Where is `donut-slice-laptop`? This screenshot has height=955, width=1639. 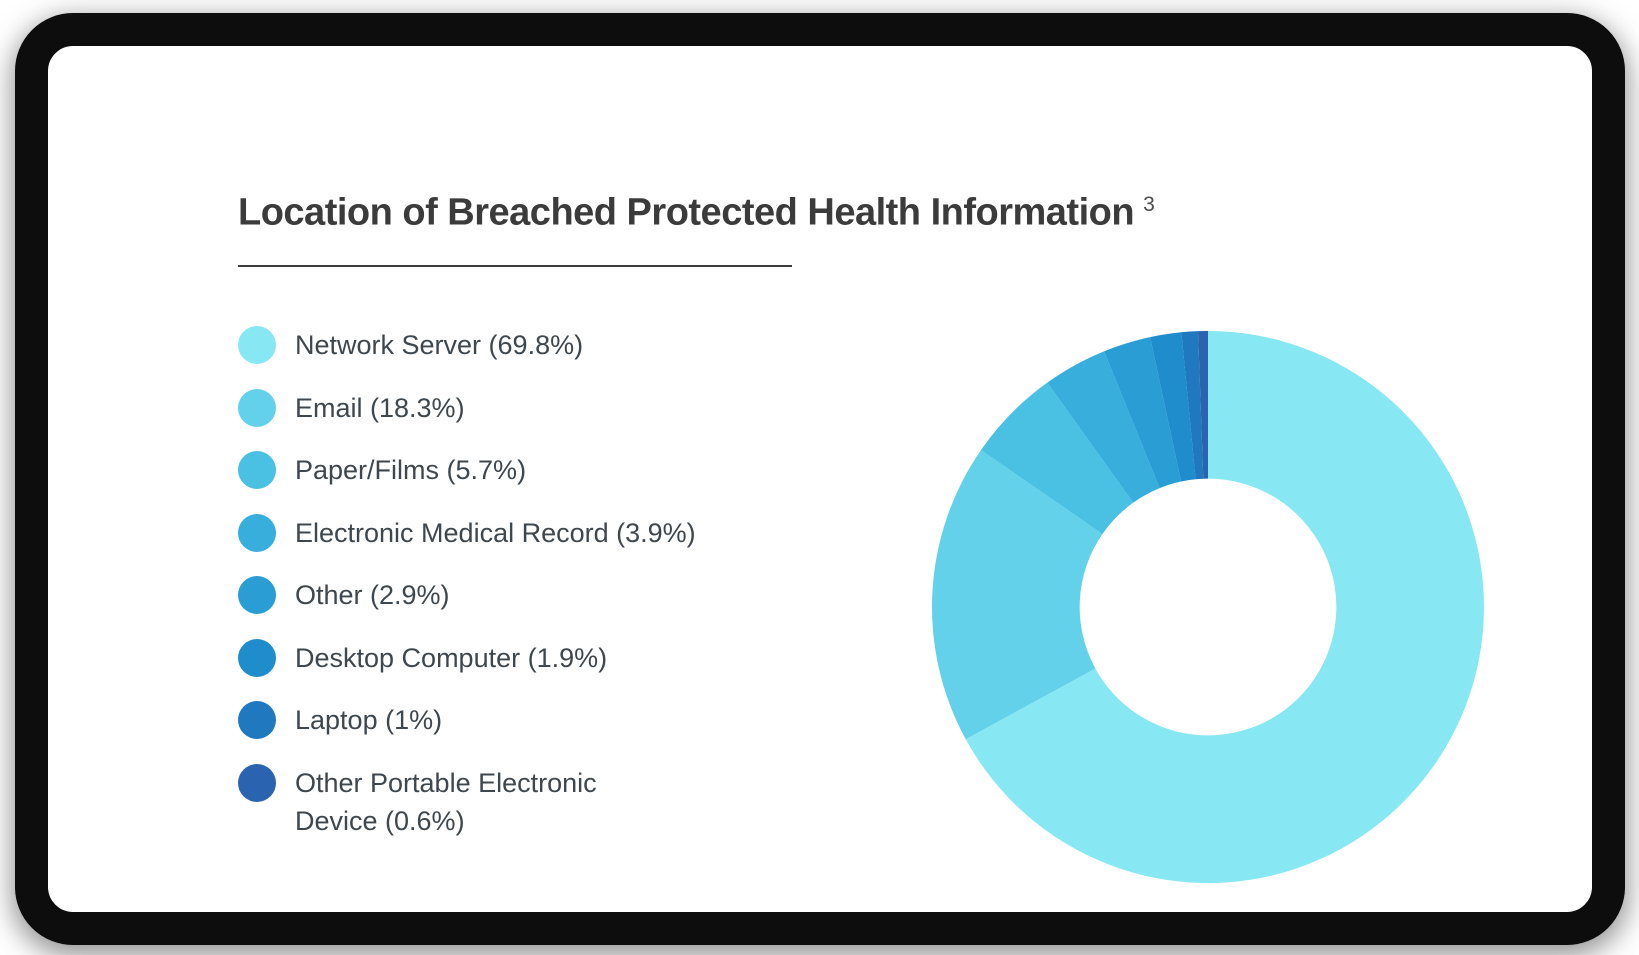
donut-slice-laptop is located at coordinates (1192, 405).